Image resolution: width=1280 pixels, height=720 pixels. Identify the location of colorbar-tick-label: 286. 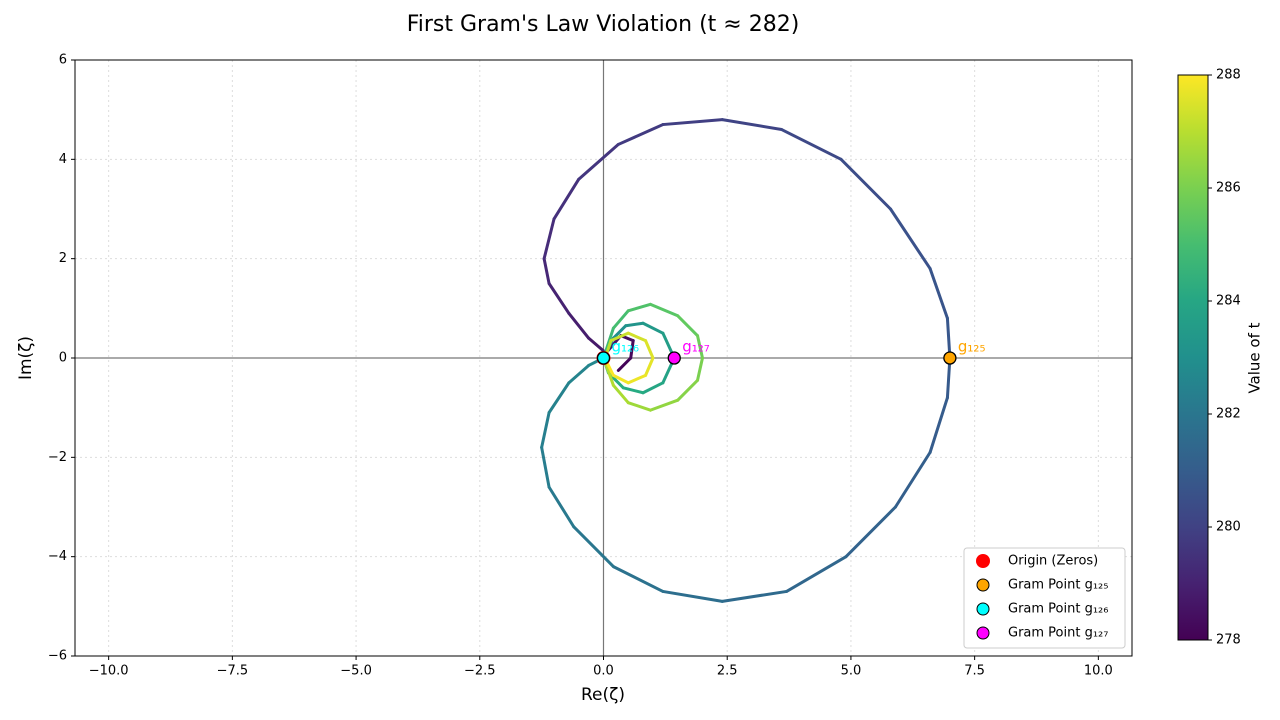
(1228, 188).